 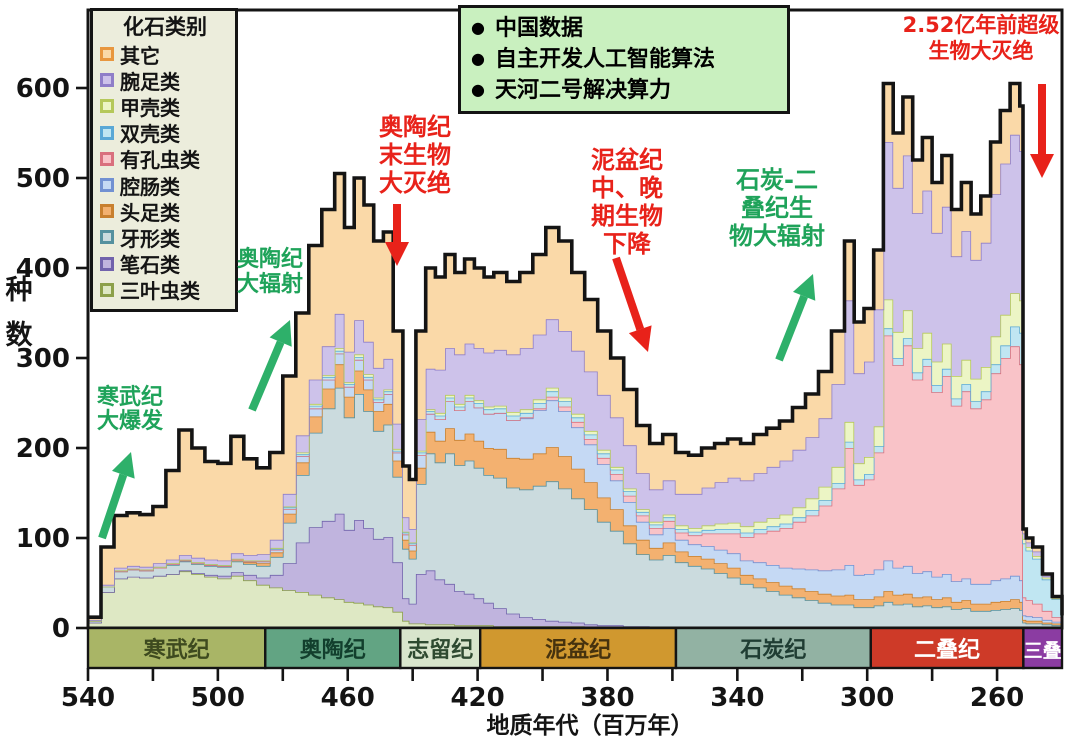 I want to click on period-box-三叠, so click(x=1043, y=648).